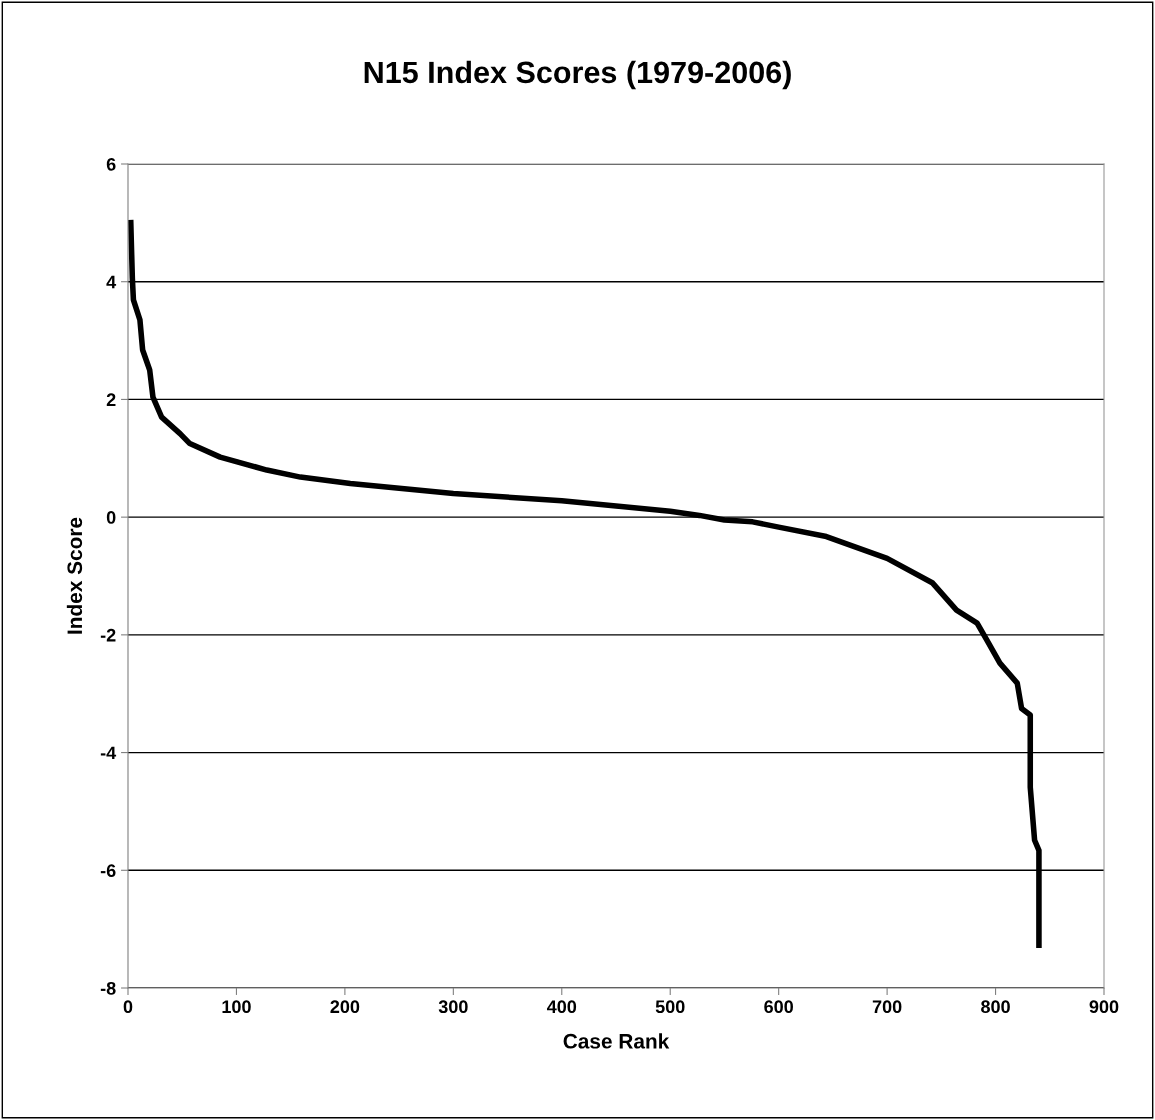 The image size is (1155, 1120). Describe the element at coordinates (108, 753) in the screenshot. I see `y-tick-label: -4` at that location.